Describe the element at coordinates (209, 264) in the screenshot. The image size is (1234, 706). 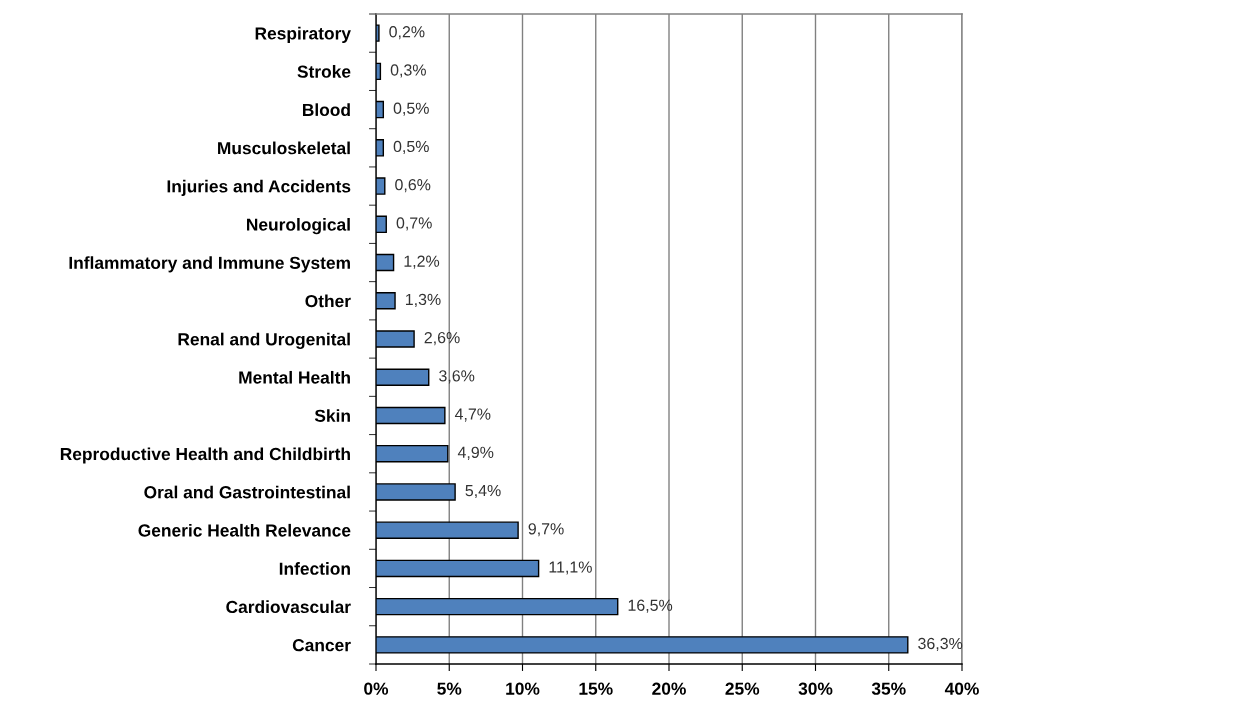
I see `y-tick-label: Inflammatory and Immune System` at that location.